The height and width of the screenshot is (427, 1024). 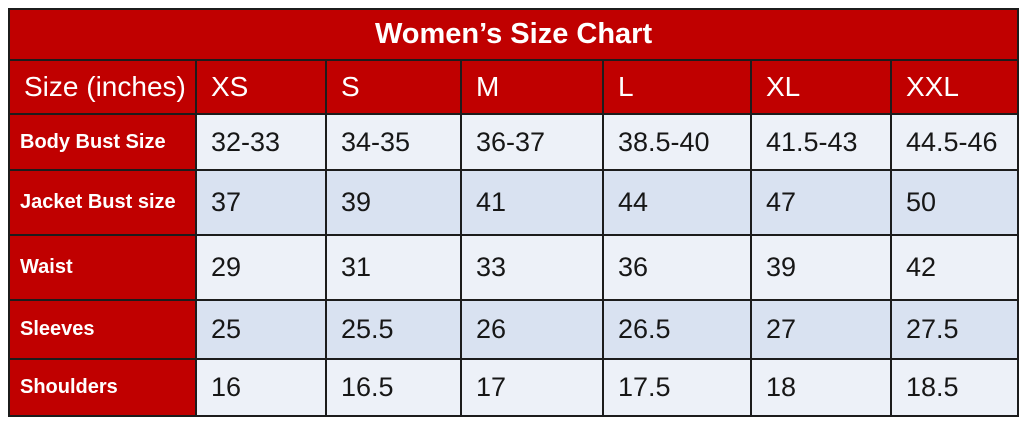 I want to click on row-label-cell: Jacket Bust size, so click(x=102, y=202).